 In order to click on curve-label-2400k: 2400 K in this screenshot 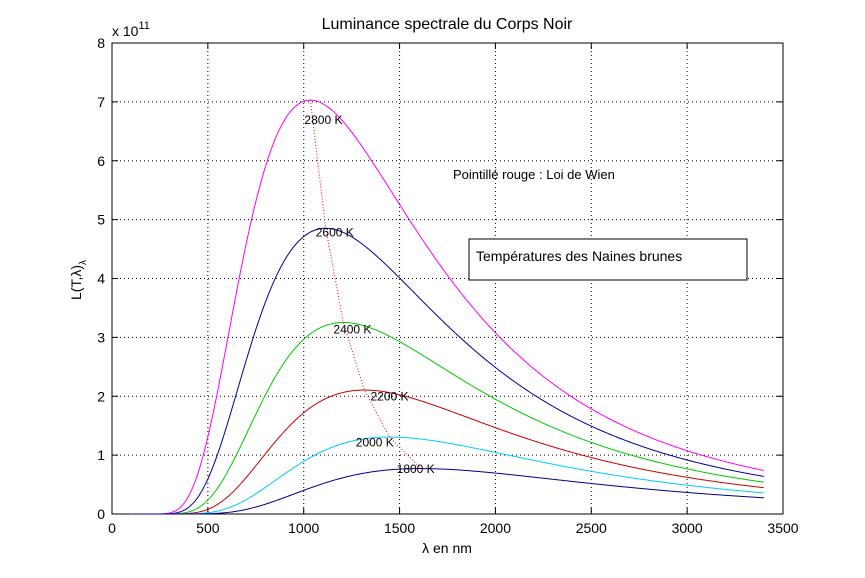, I will do `click(352, 330)`.